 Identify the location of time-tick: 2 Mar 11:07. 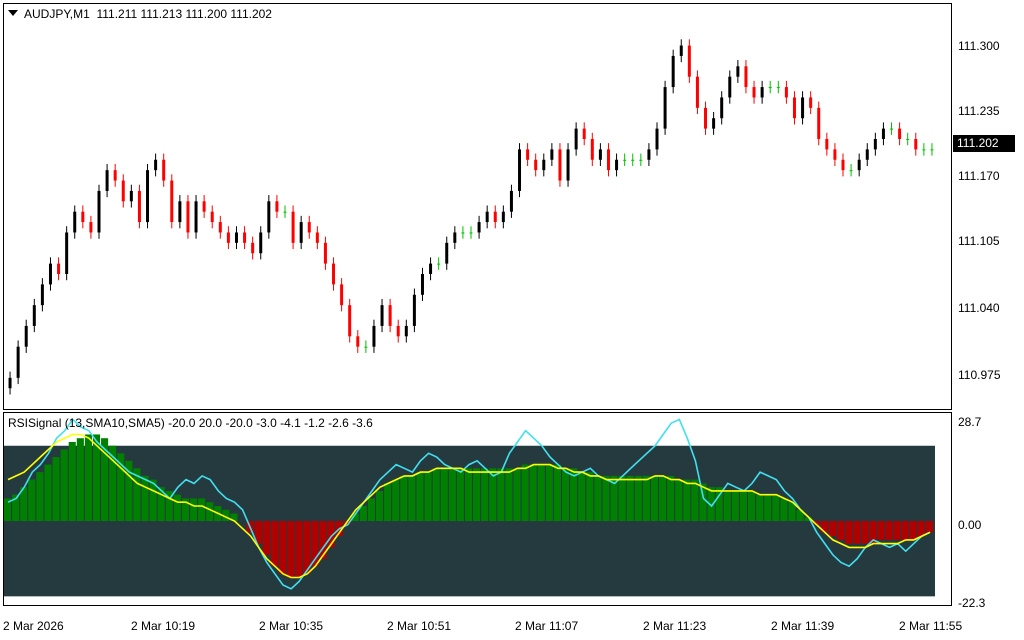
(547, 626).